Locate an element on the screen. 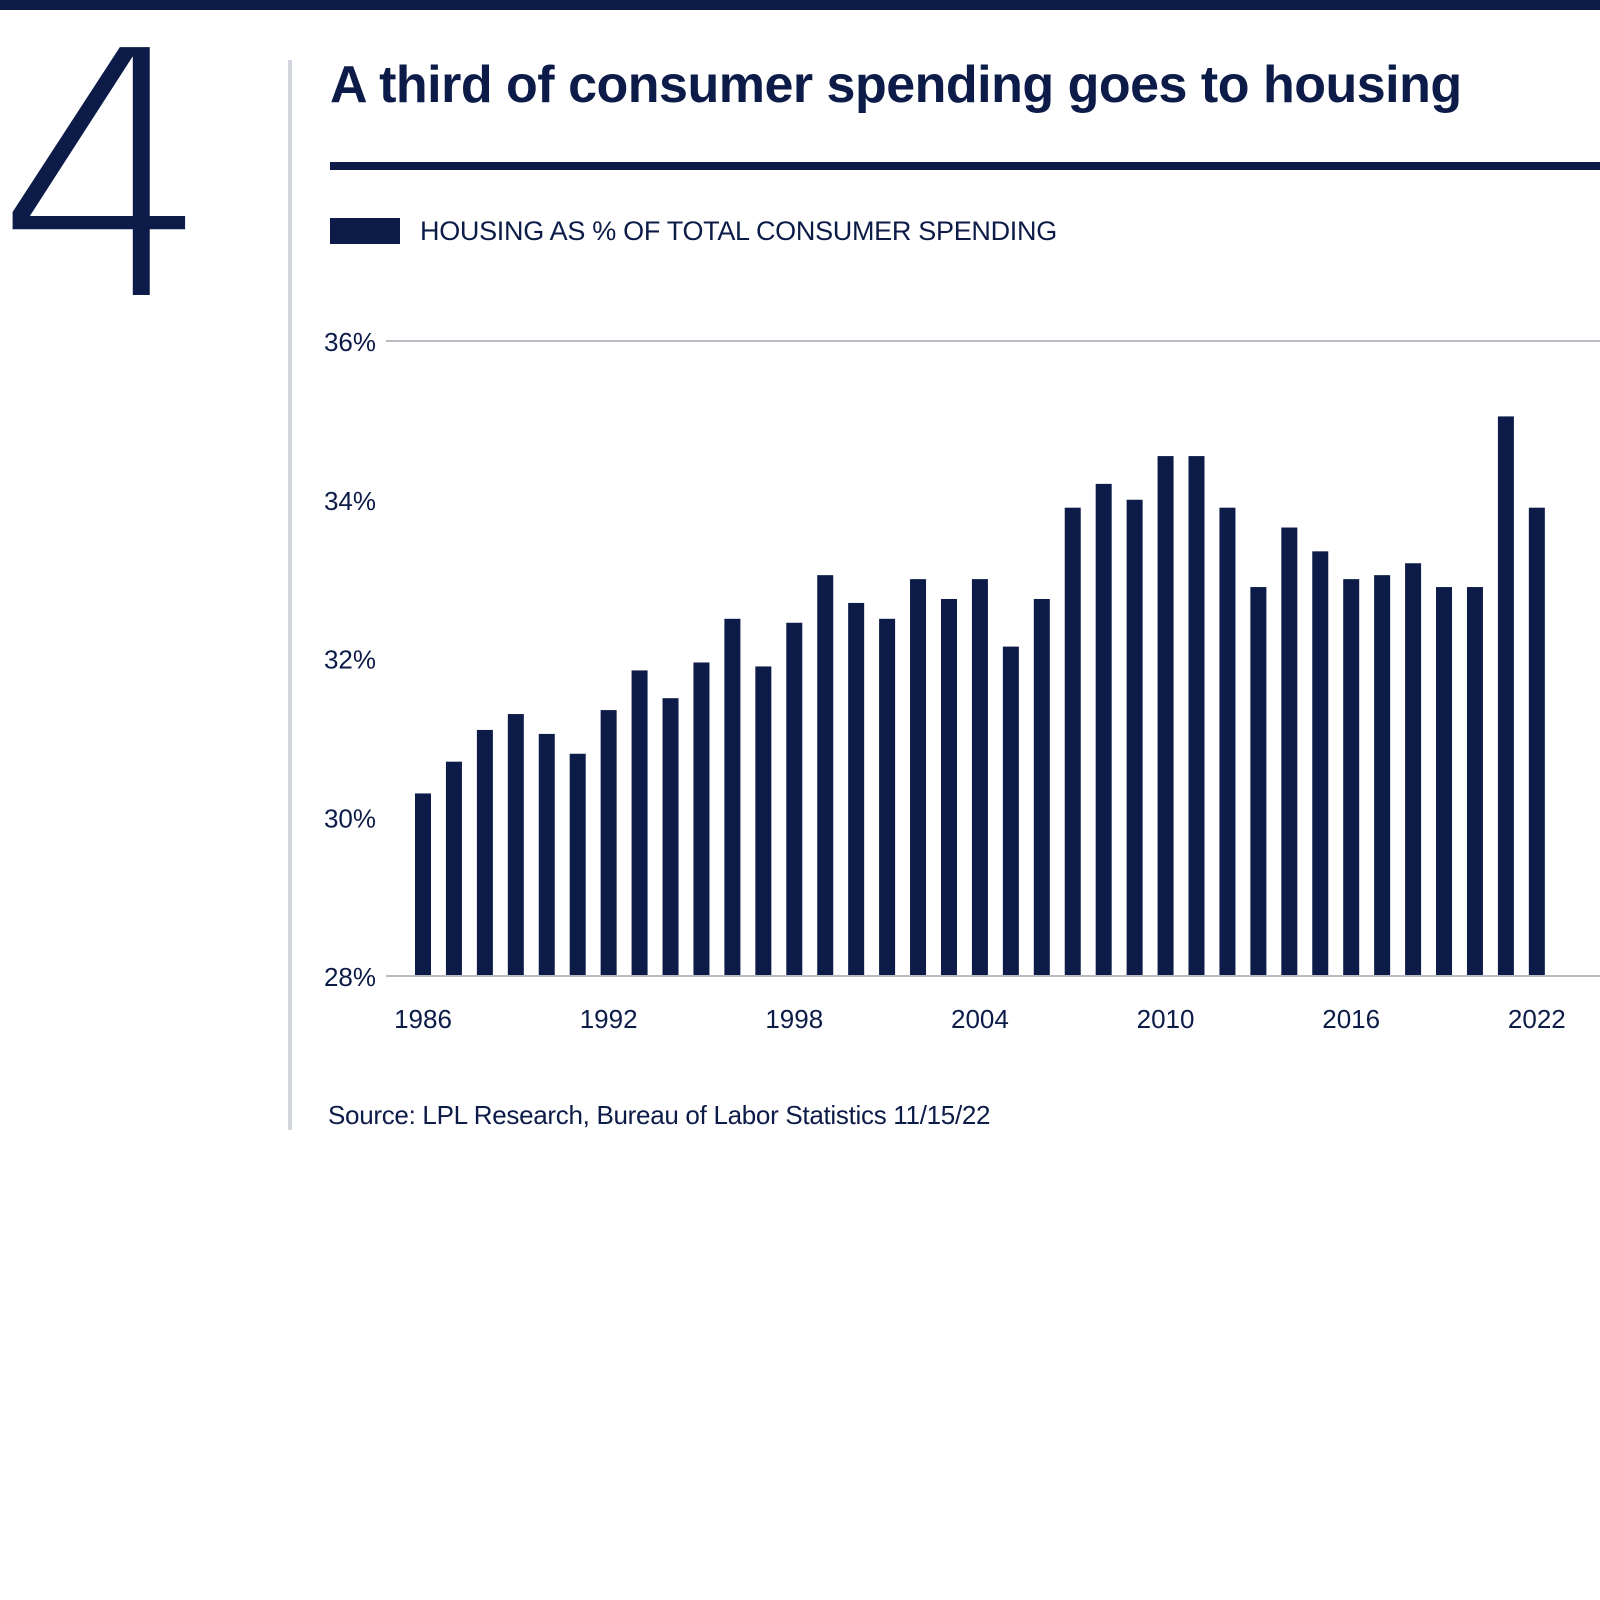 The image size is (1600, 1600). bar-1989 is located at coordinates (515, 845).